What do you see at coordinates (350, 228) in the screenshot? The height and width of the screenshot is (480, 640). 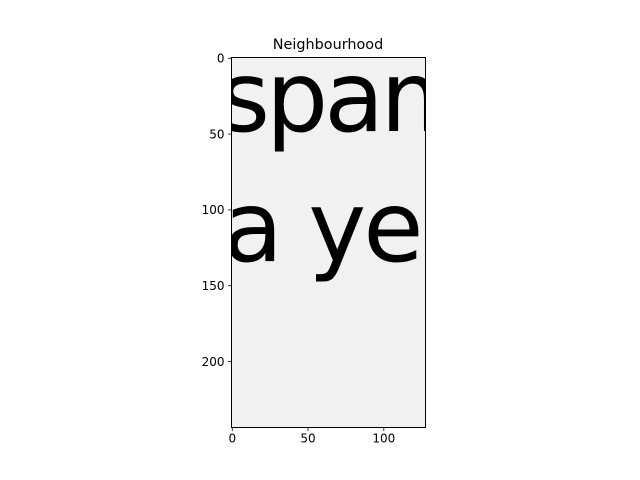 I see `image-word-2: a yea` at bounding box center [350, 228].